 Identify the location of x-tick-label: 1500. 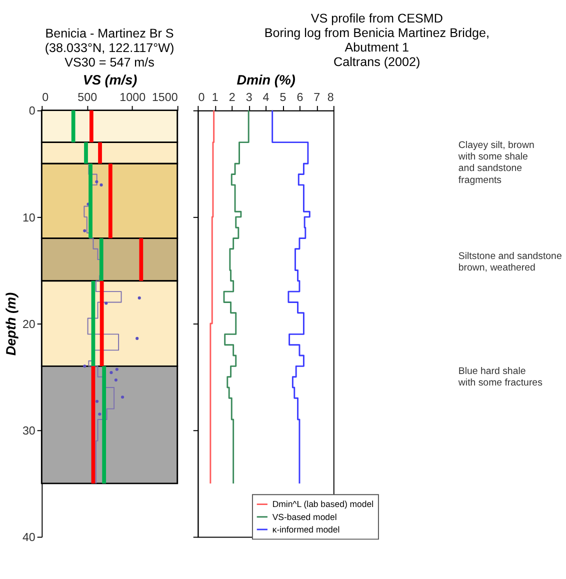
(165, 97).